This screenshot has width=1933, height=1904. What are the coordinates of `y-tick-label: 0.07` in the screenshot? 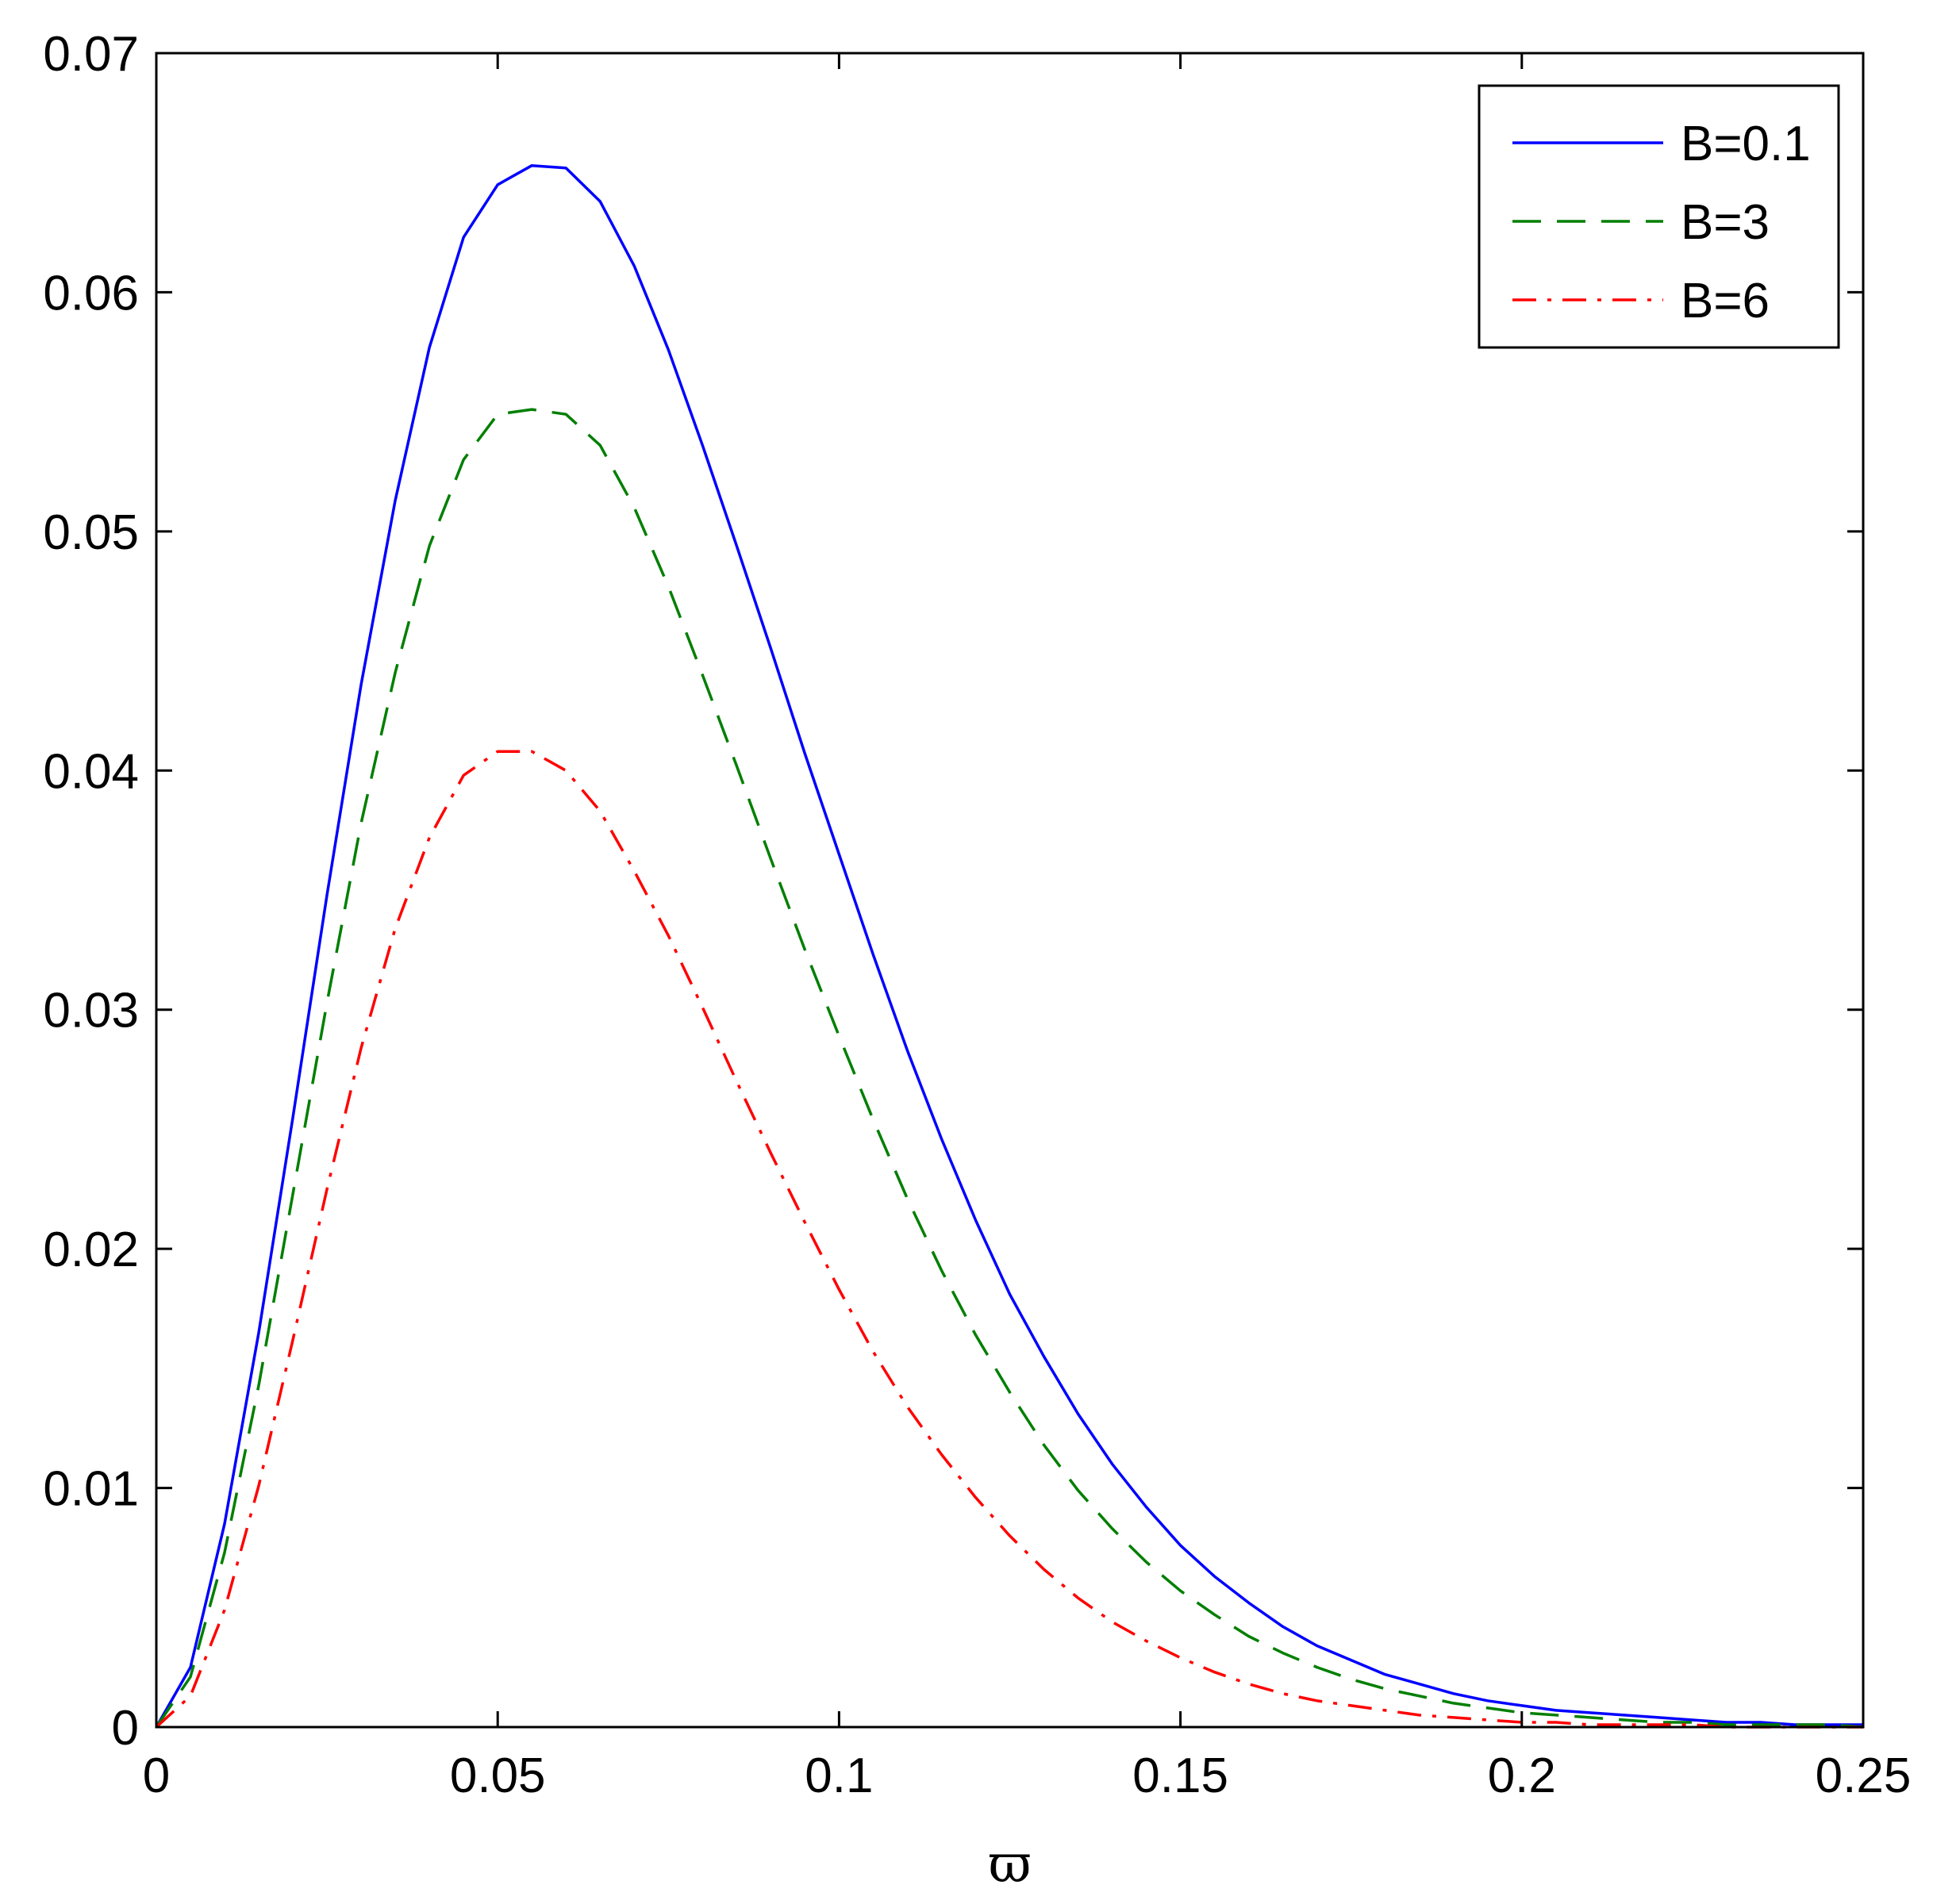 It's located at (91, 54).